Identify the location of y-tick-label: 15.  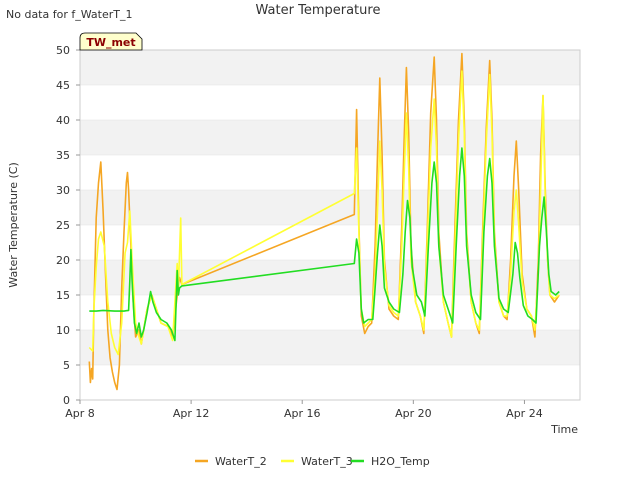
(63, 295).